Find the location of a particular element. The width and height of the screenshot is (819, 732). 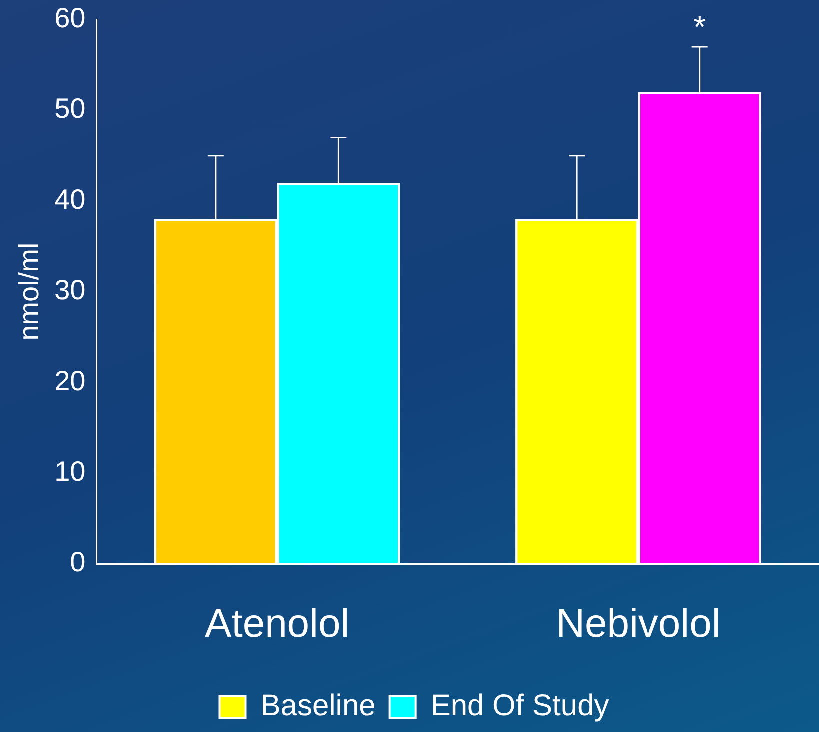

y-tick-label: 50 is located at coordinates (70, 108).